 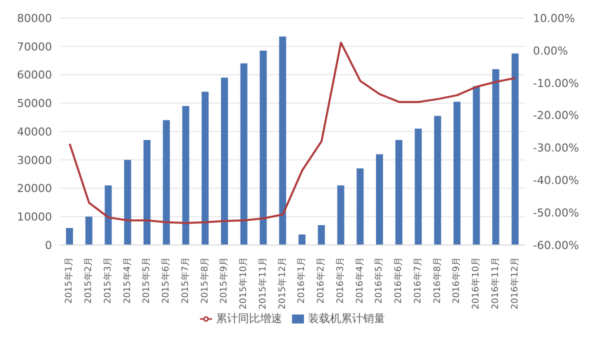 What do you see at coordinates (69, 280) in the screenshot?
I see `x-tick-label: 2015年1月` at bounding box center [69, 280].